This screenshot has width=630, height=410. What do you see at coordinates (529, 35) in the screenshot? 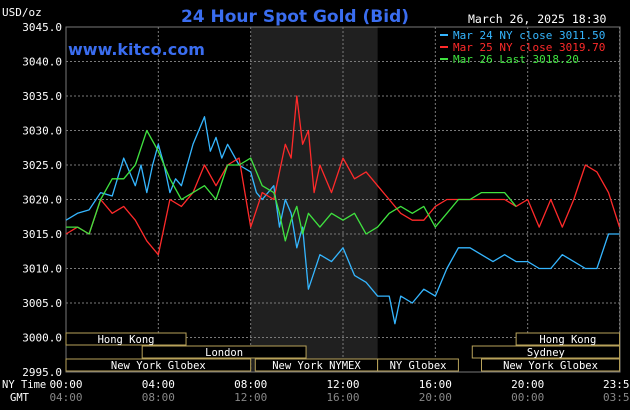
I see `legend-label-mar24: Mar 24 NY close 3011.50` at bounding box center [529, 35].